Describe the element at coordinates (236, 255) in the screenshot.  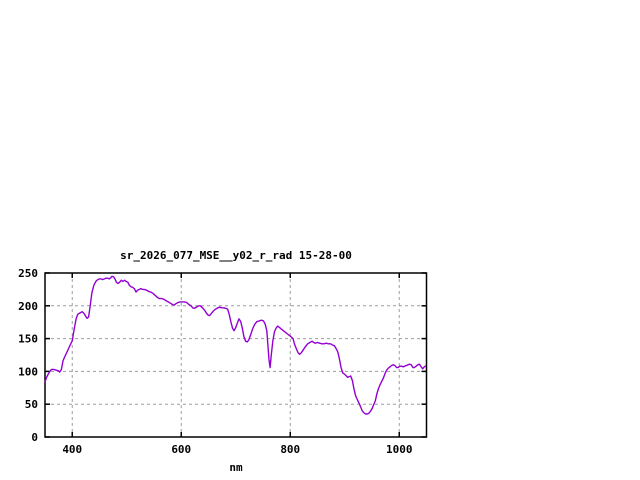
I see `chart-title: sr_2026_077_MSE__y02_r_rad 15-28-00` at that location.